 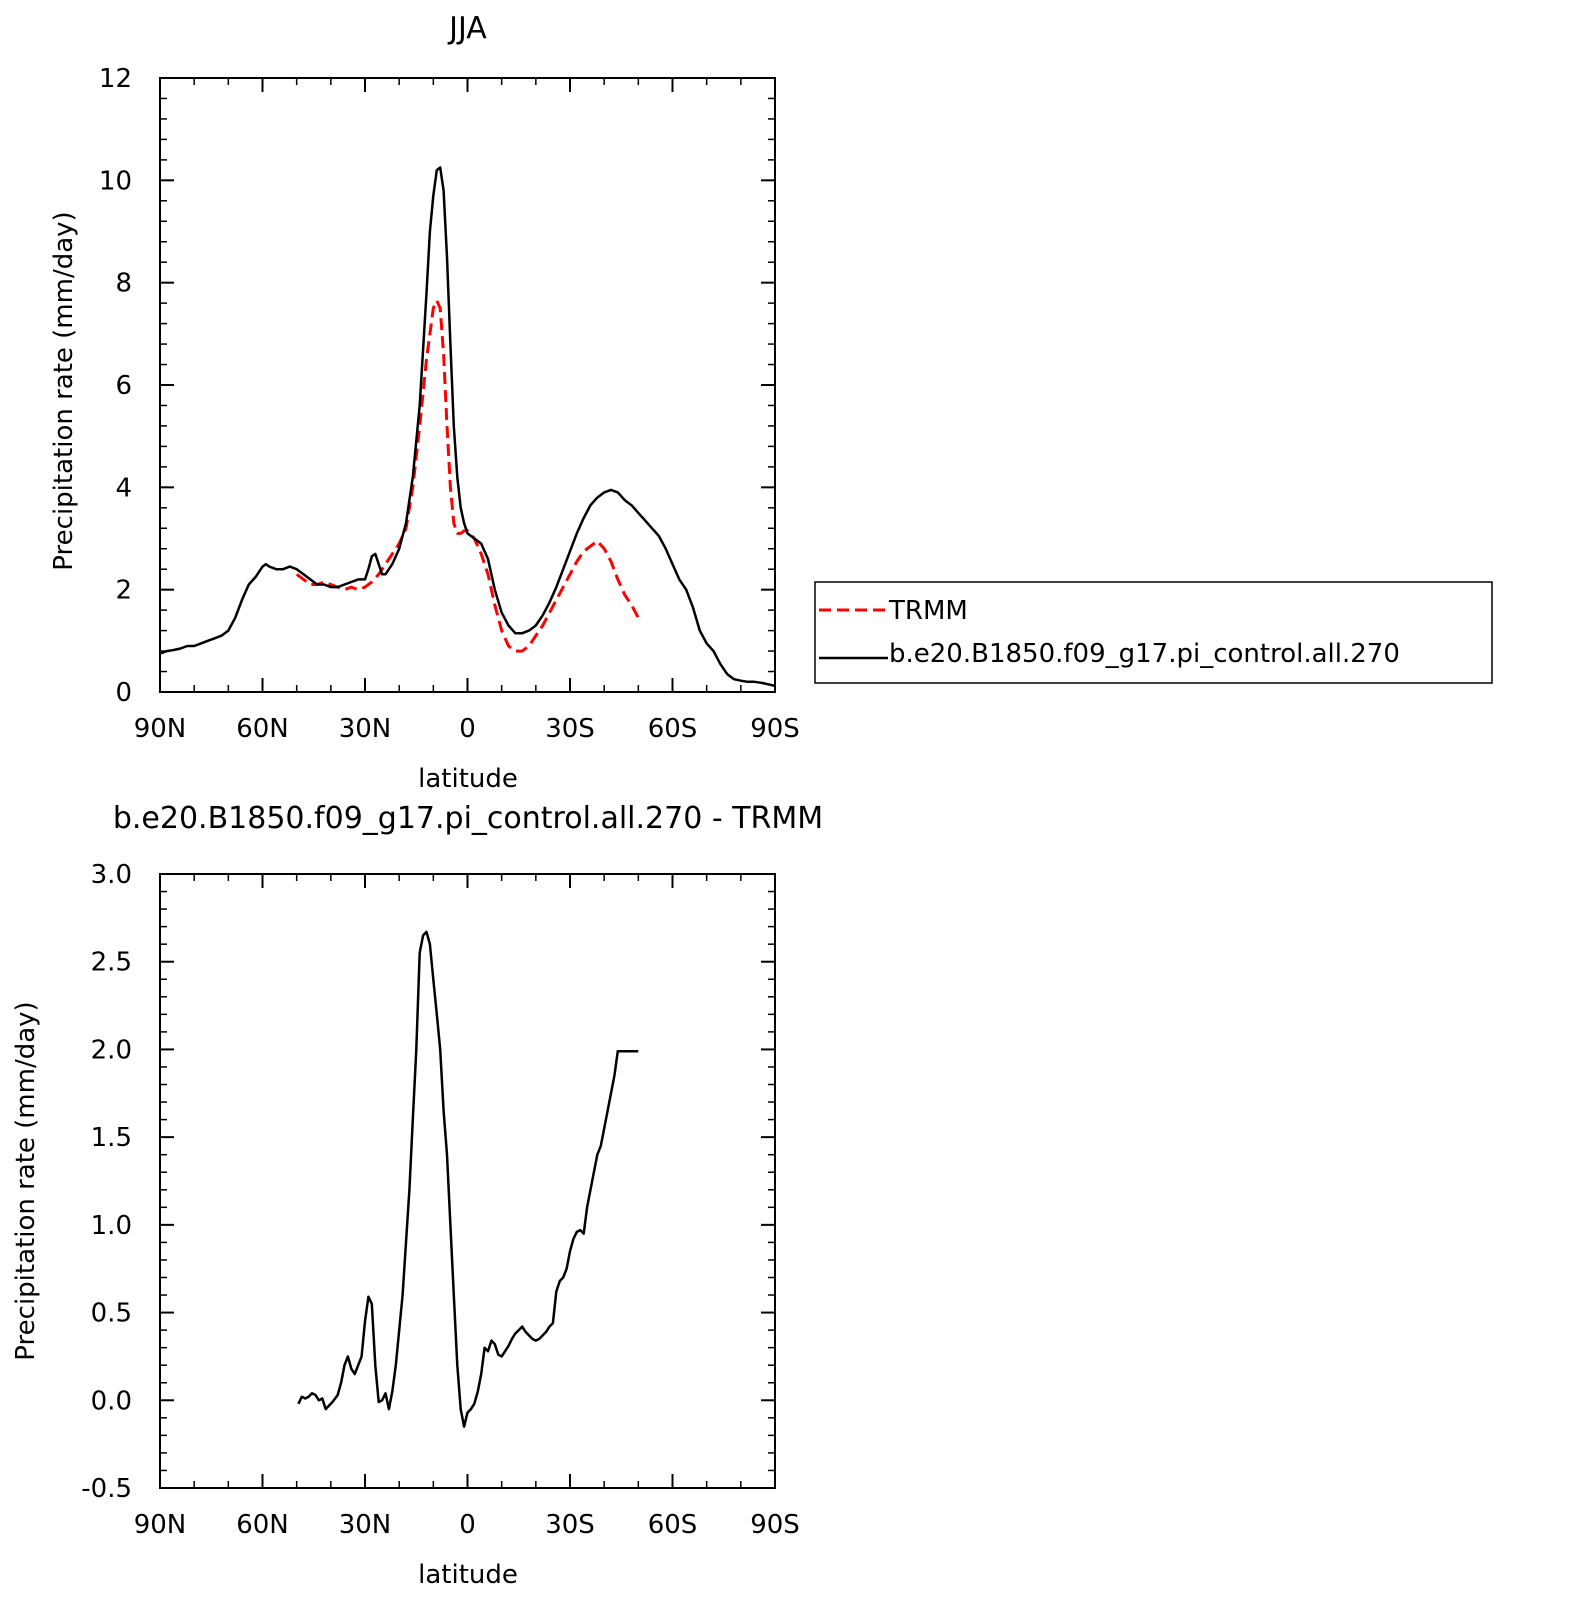 I want to click on y-tick-label: 10, so click(x=115, y=181).